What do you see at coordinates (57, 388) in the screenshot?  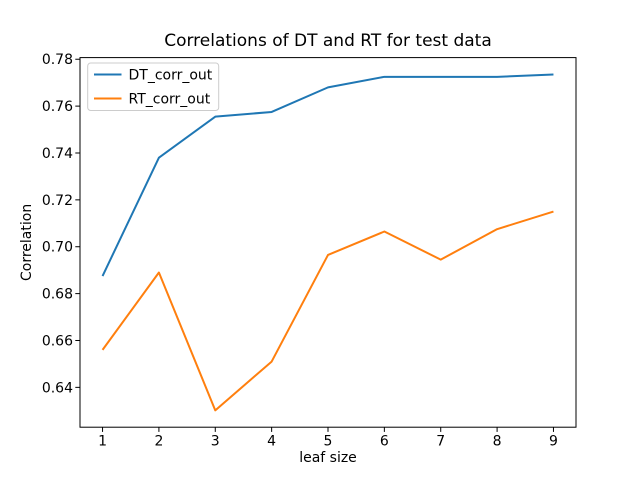 I see `y-tick-label: 0.64` at bounding box center [57, 388].